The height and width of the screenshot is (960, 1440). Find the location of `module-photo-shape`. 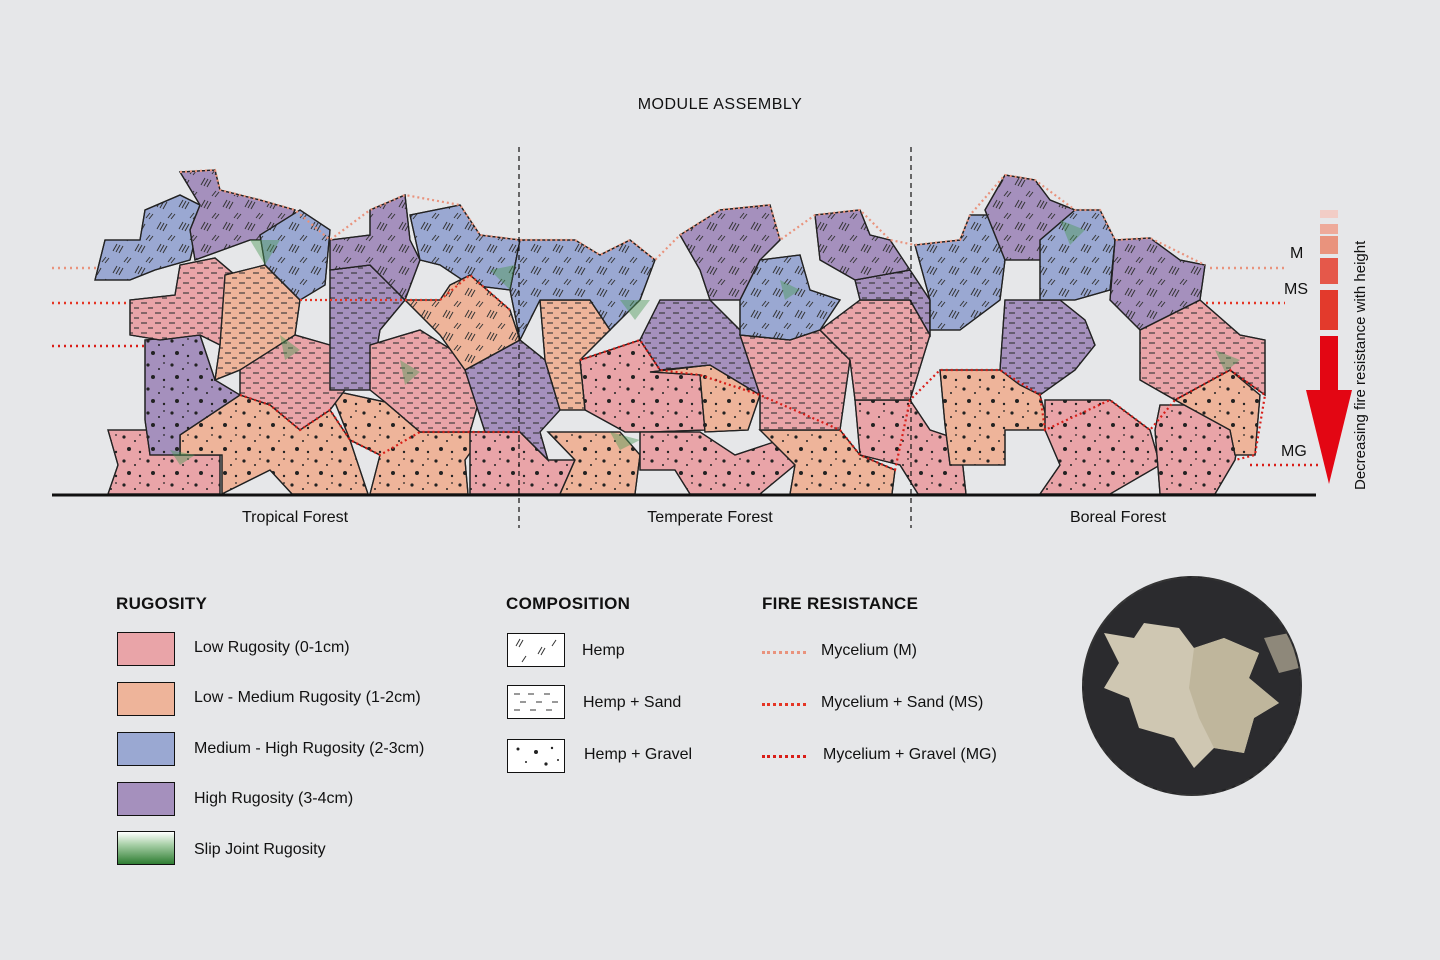

module-photo-shape is located at coordinates (1192, 686).